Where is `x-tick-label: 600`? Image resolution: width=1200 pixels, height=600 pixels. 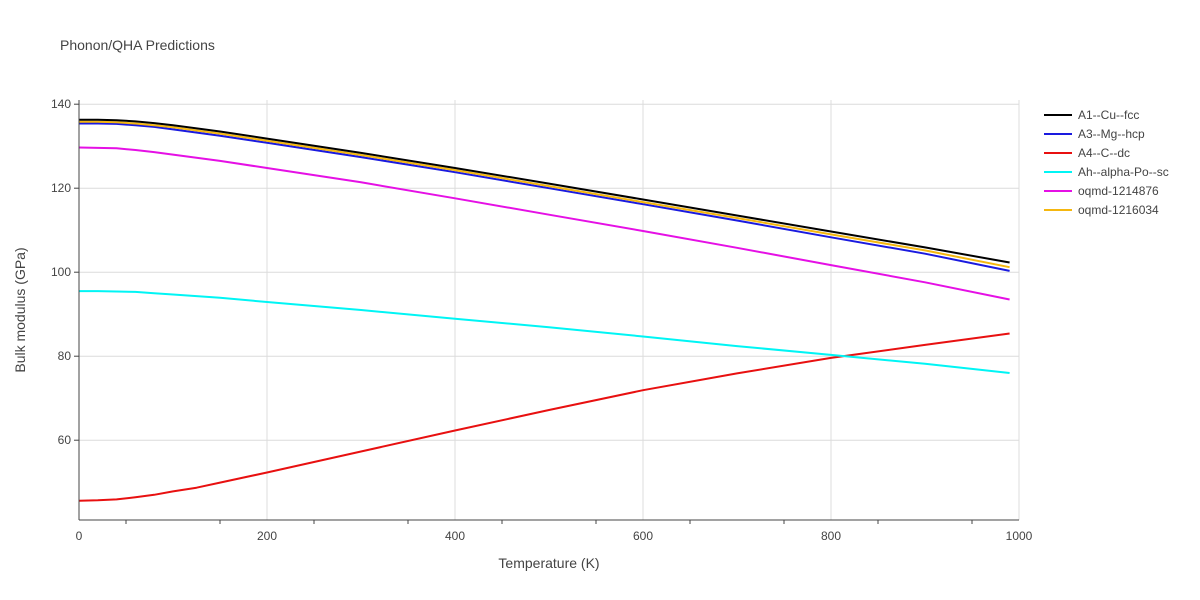 x-tick-label: 600 is located at coordinates (643, 536).